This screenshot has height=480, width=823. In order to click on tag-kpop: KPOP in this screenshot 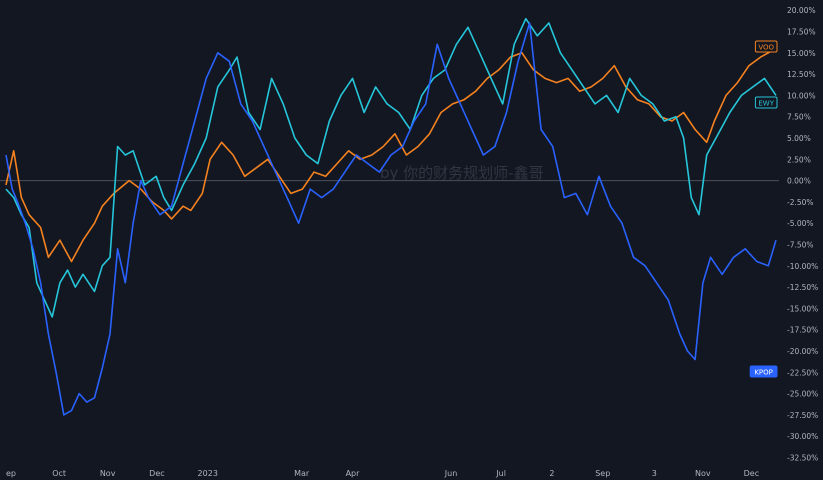, I will do `click(763, 371)`.